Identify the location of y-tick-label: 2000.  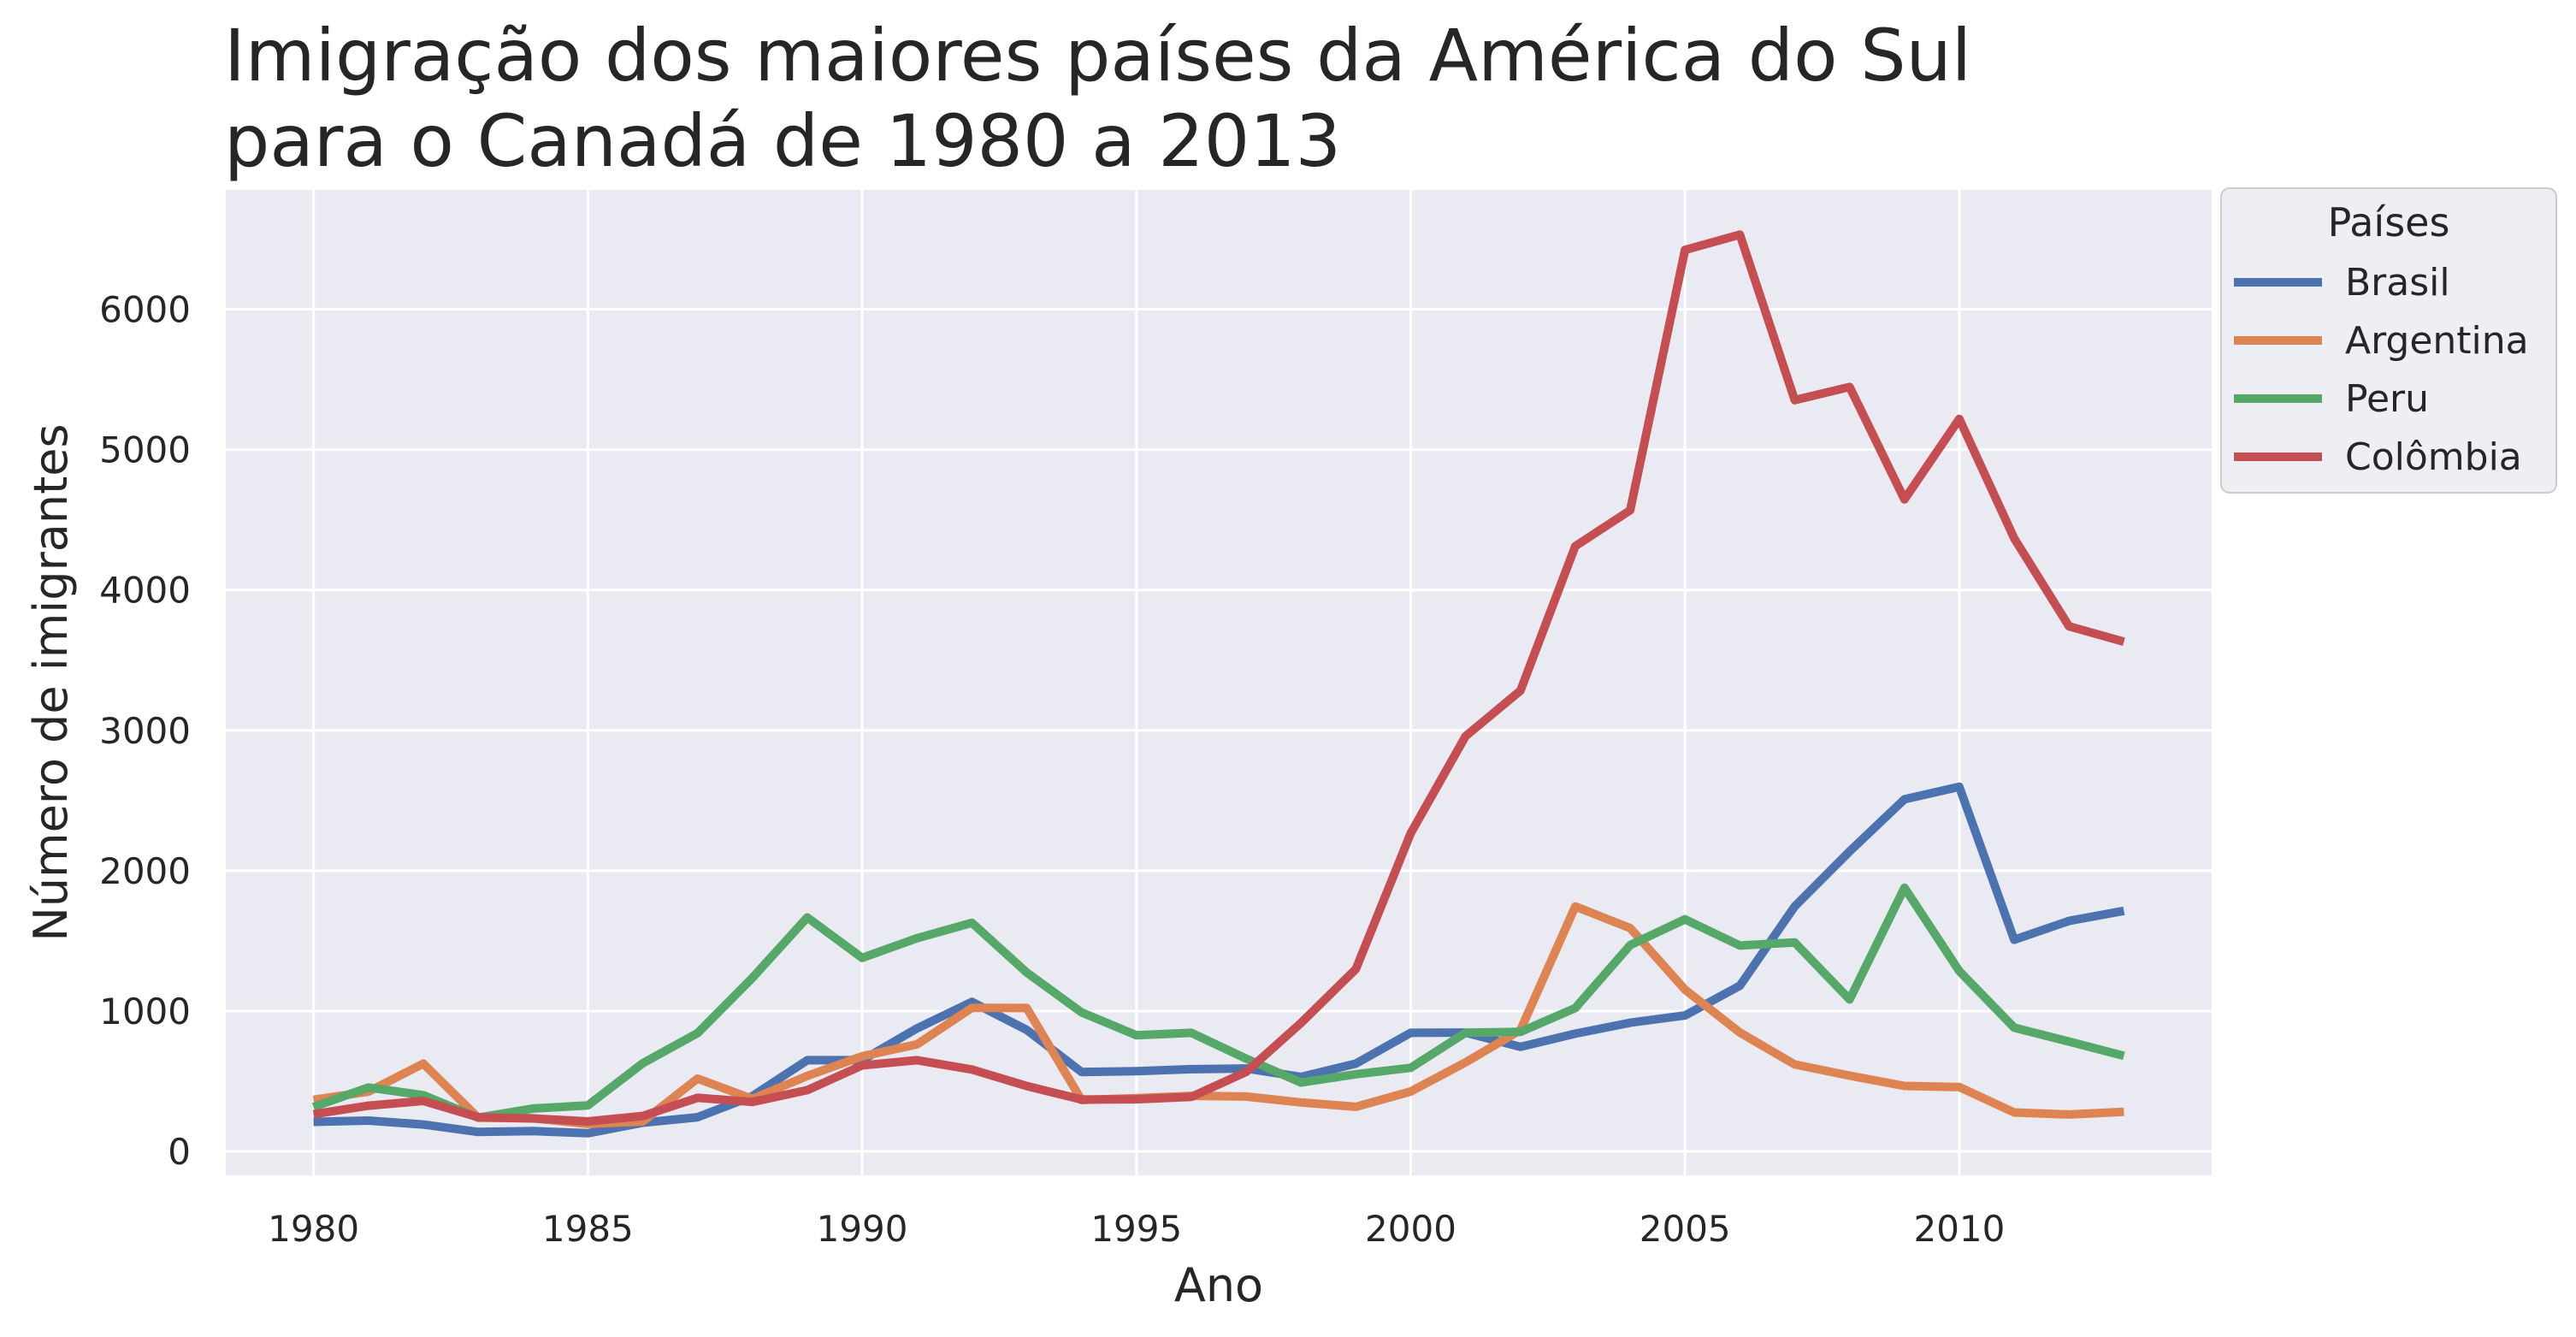
(145, 871).